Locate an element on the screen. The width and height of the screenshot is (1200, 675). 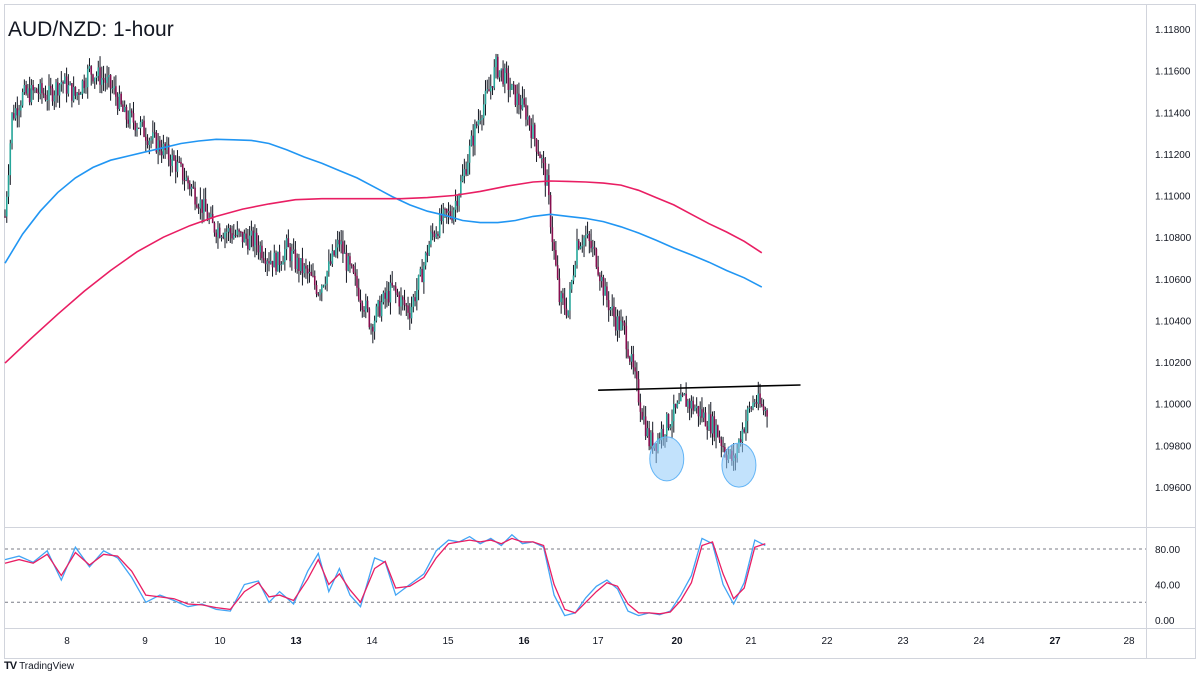
tradingview-logo: TV TradingView is located at coordinates (39, 666).